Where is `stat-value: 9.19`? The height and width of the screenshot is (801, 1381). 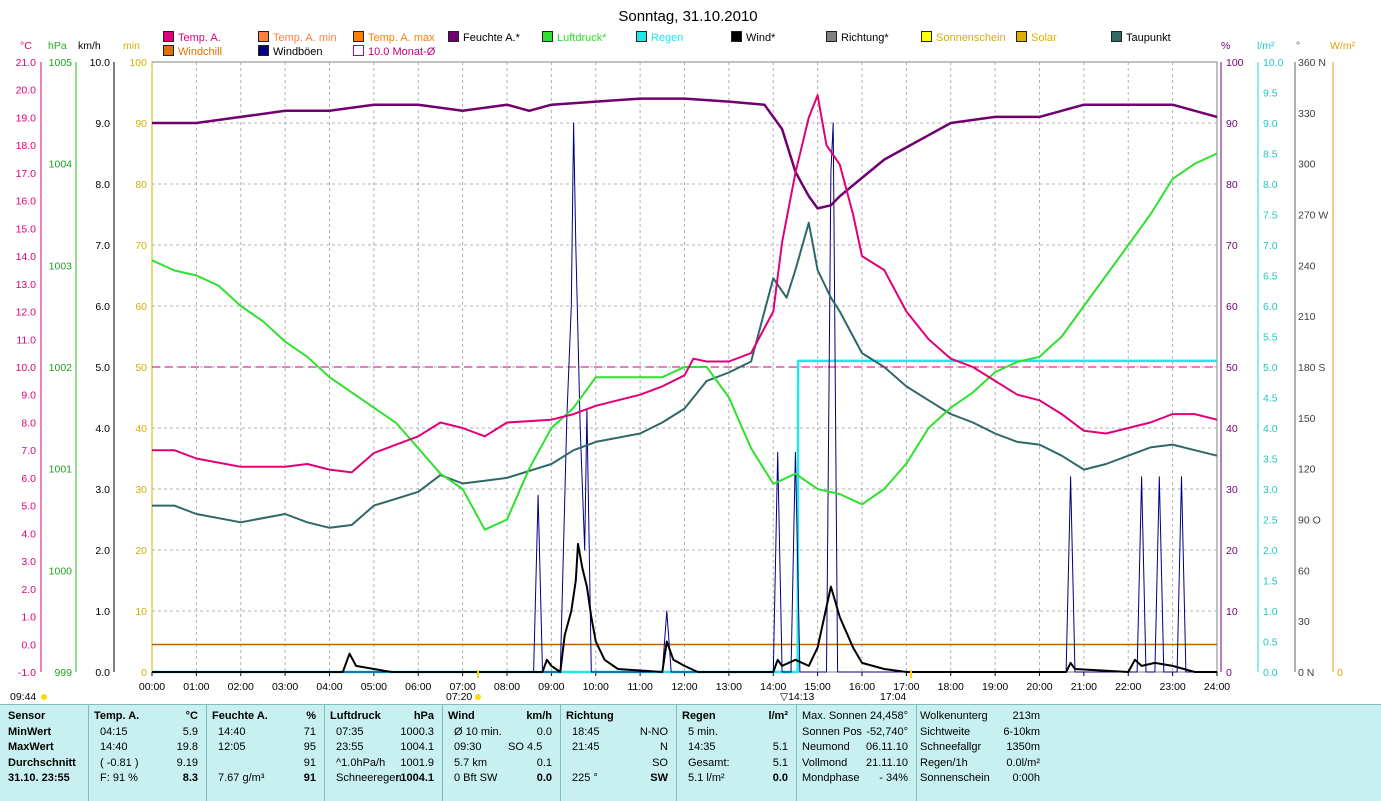 stat-value: 9.19 is located at coordinates (187, 762).